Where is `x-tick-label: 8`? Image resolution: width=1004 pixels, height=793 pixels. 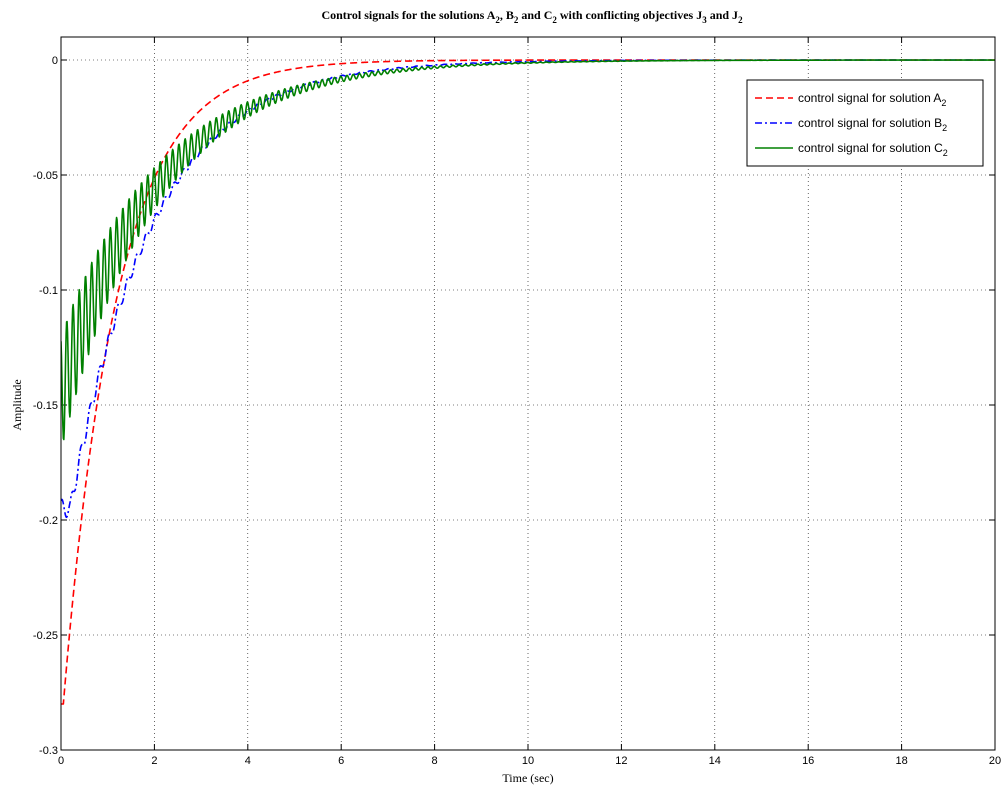
x-tick-label: 8 is located at coordinates (435, 761).